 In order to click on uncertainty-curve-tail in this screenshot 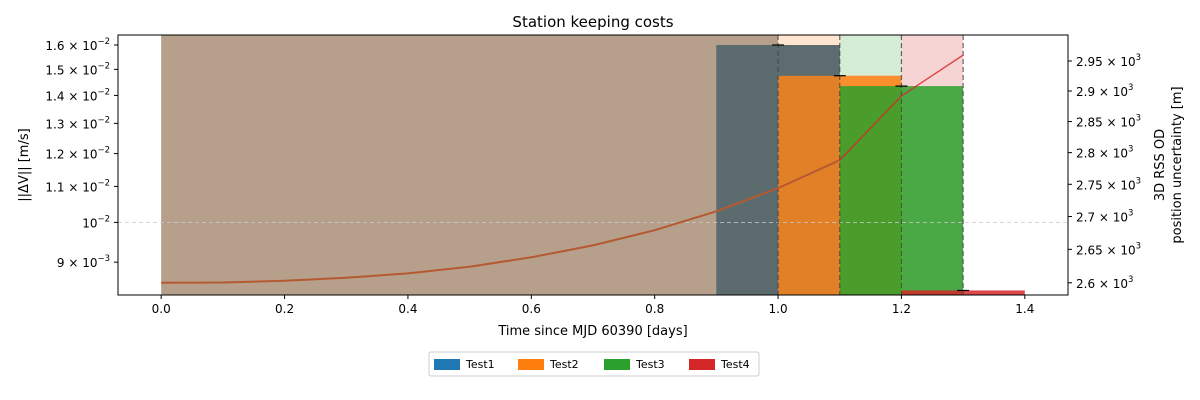, I will do `click(901, 107)`.